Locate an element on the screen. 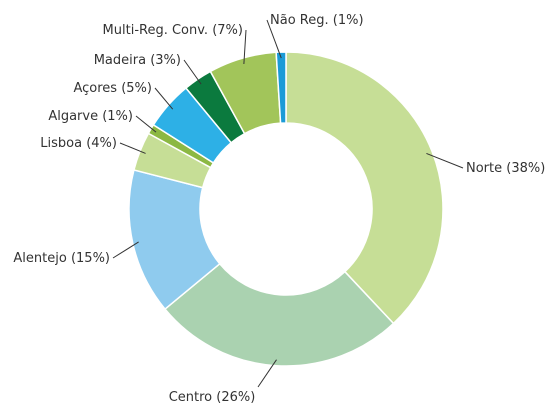 This screenshot has width=547, height=406. slice-label: Multi-Reg. Conv. (7%) is located at coordinates (173, 30).